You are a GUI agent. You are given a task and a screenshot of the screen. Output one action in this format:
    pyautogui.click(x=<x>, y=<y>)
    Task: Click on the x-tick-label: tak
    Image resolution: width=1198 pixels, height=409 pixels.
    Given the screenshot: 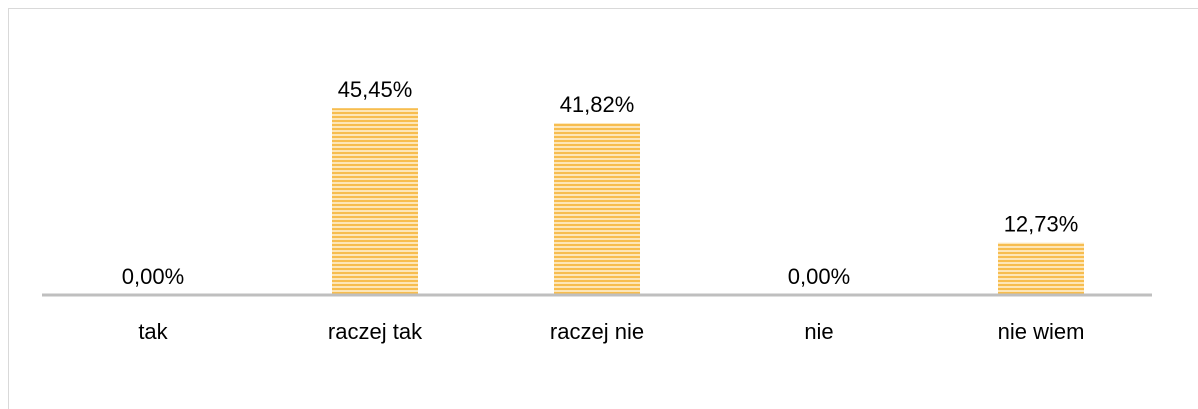 What is the action you would take?
    pyautogui.click(x=153, y=331)
    